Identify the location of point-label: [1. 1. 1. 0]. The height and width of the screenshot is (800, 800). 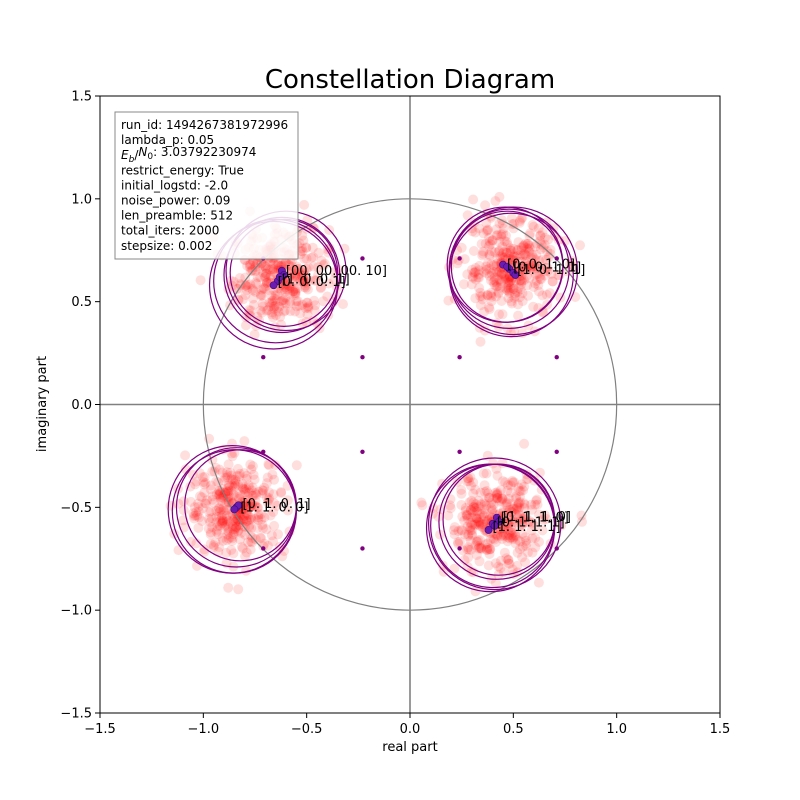
(537, 517).